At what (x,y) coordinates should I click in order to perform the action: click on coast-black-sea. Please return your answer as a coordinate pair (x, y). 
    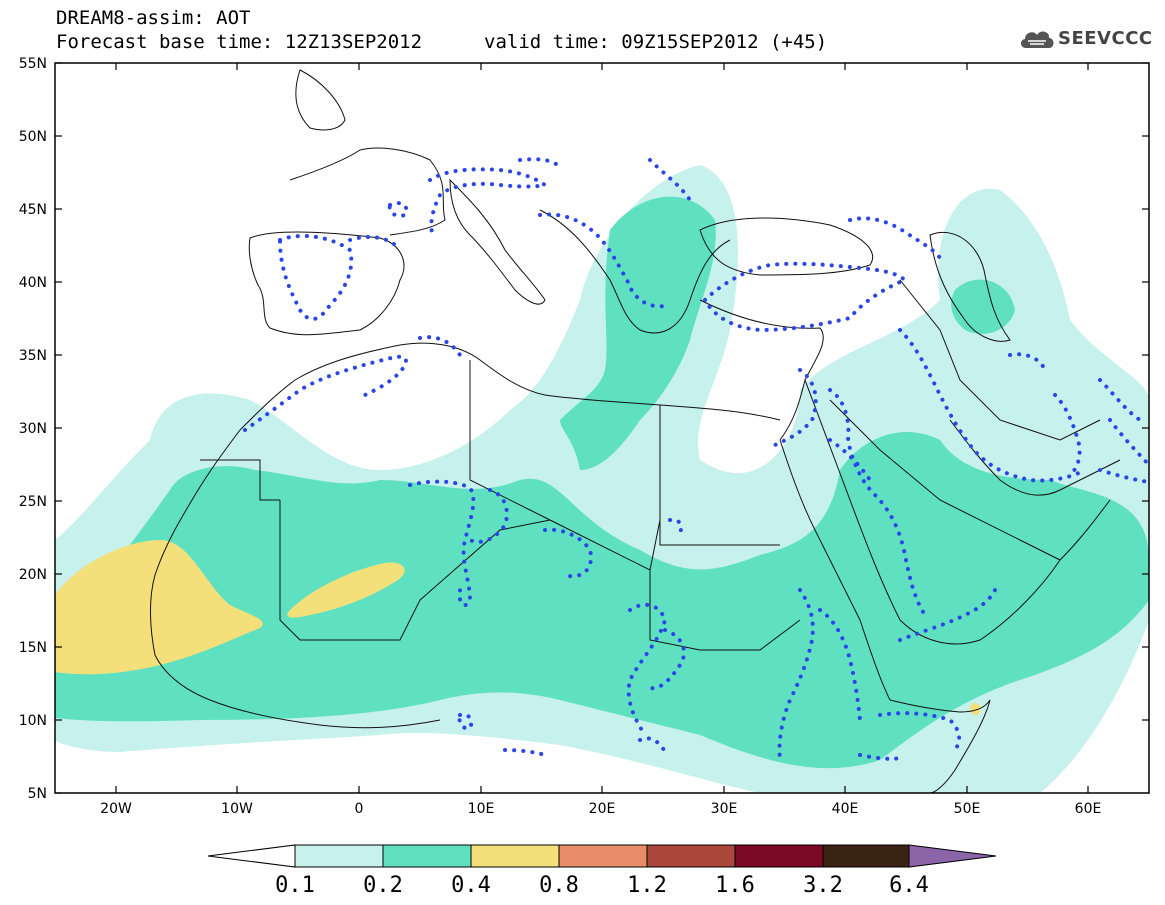
    Looking at the image, I should click on (786, 246).